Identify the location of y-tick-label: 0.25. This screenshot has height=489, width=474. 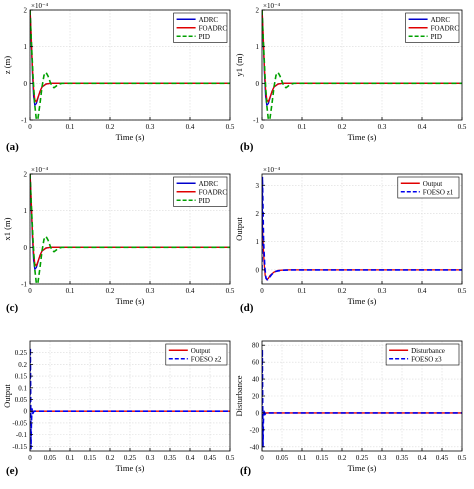
(21, 353).